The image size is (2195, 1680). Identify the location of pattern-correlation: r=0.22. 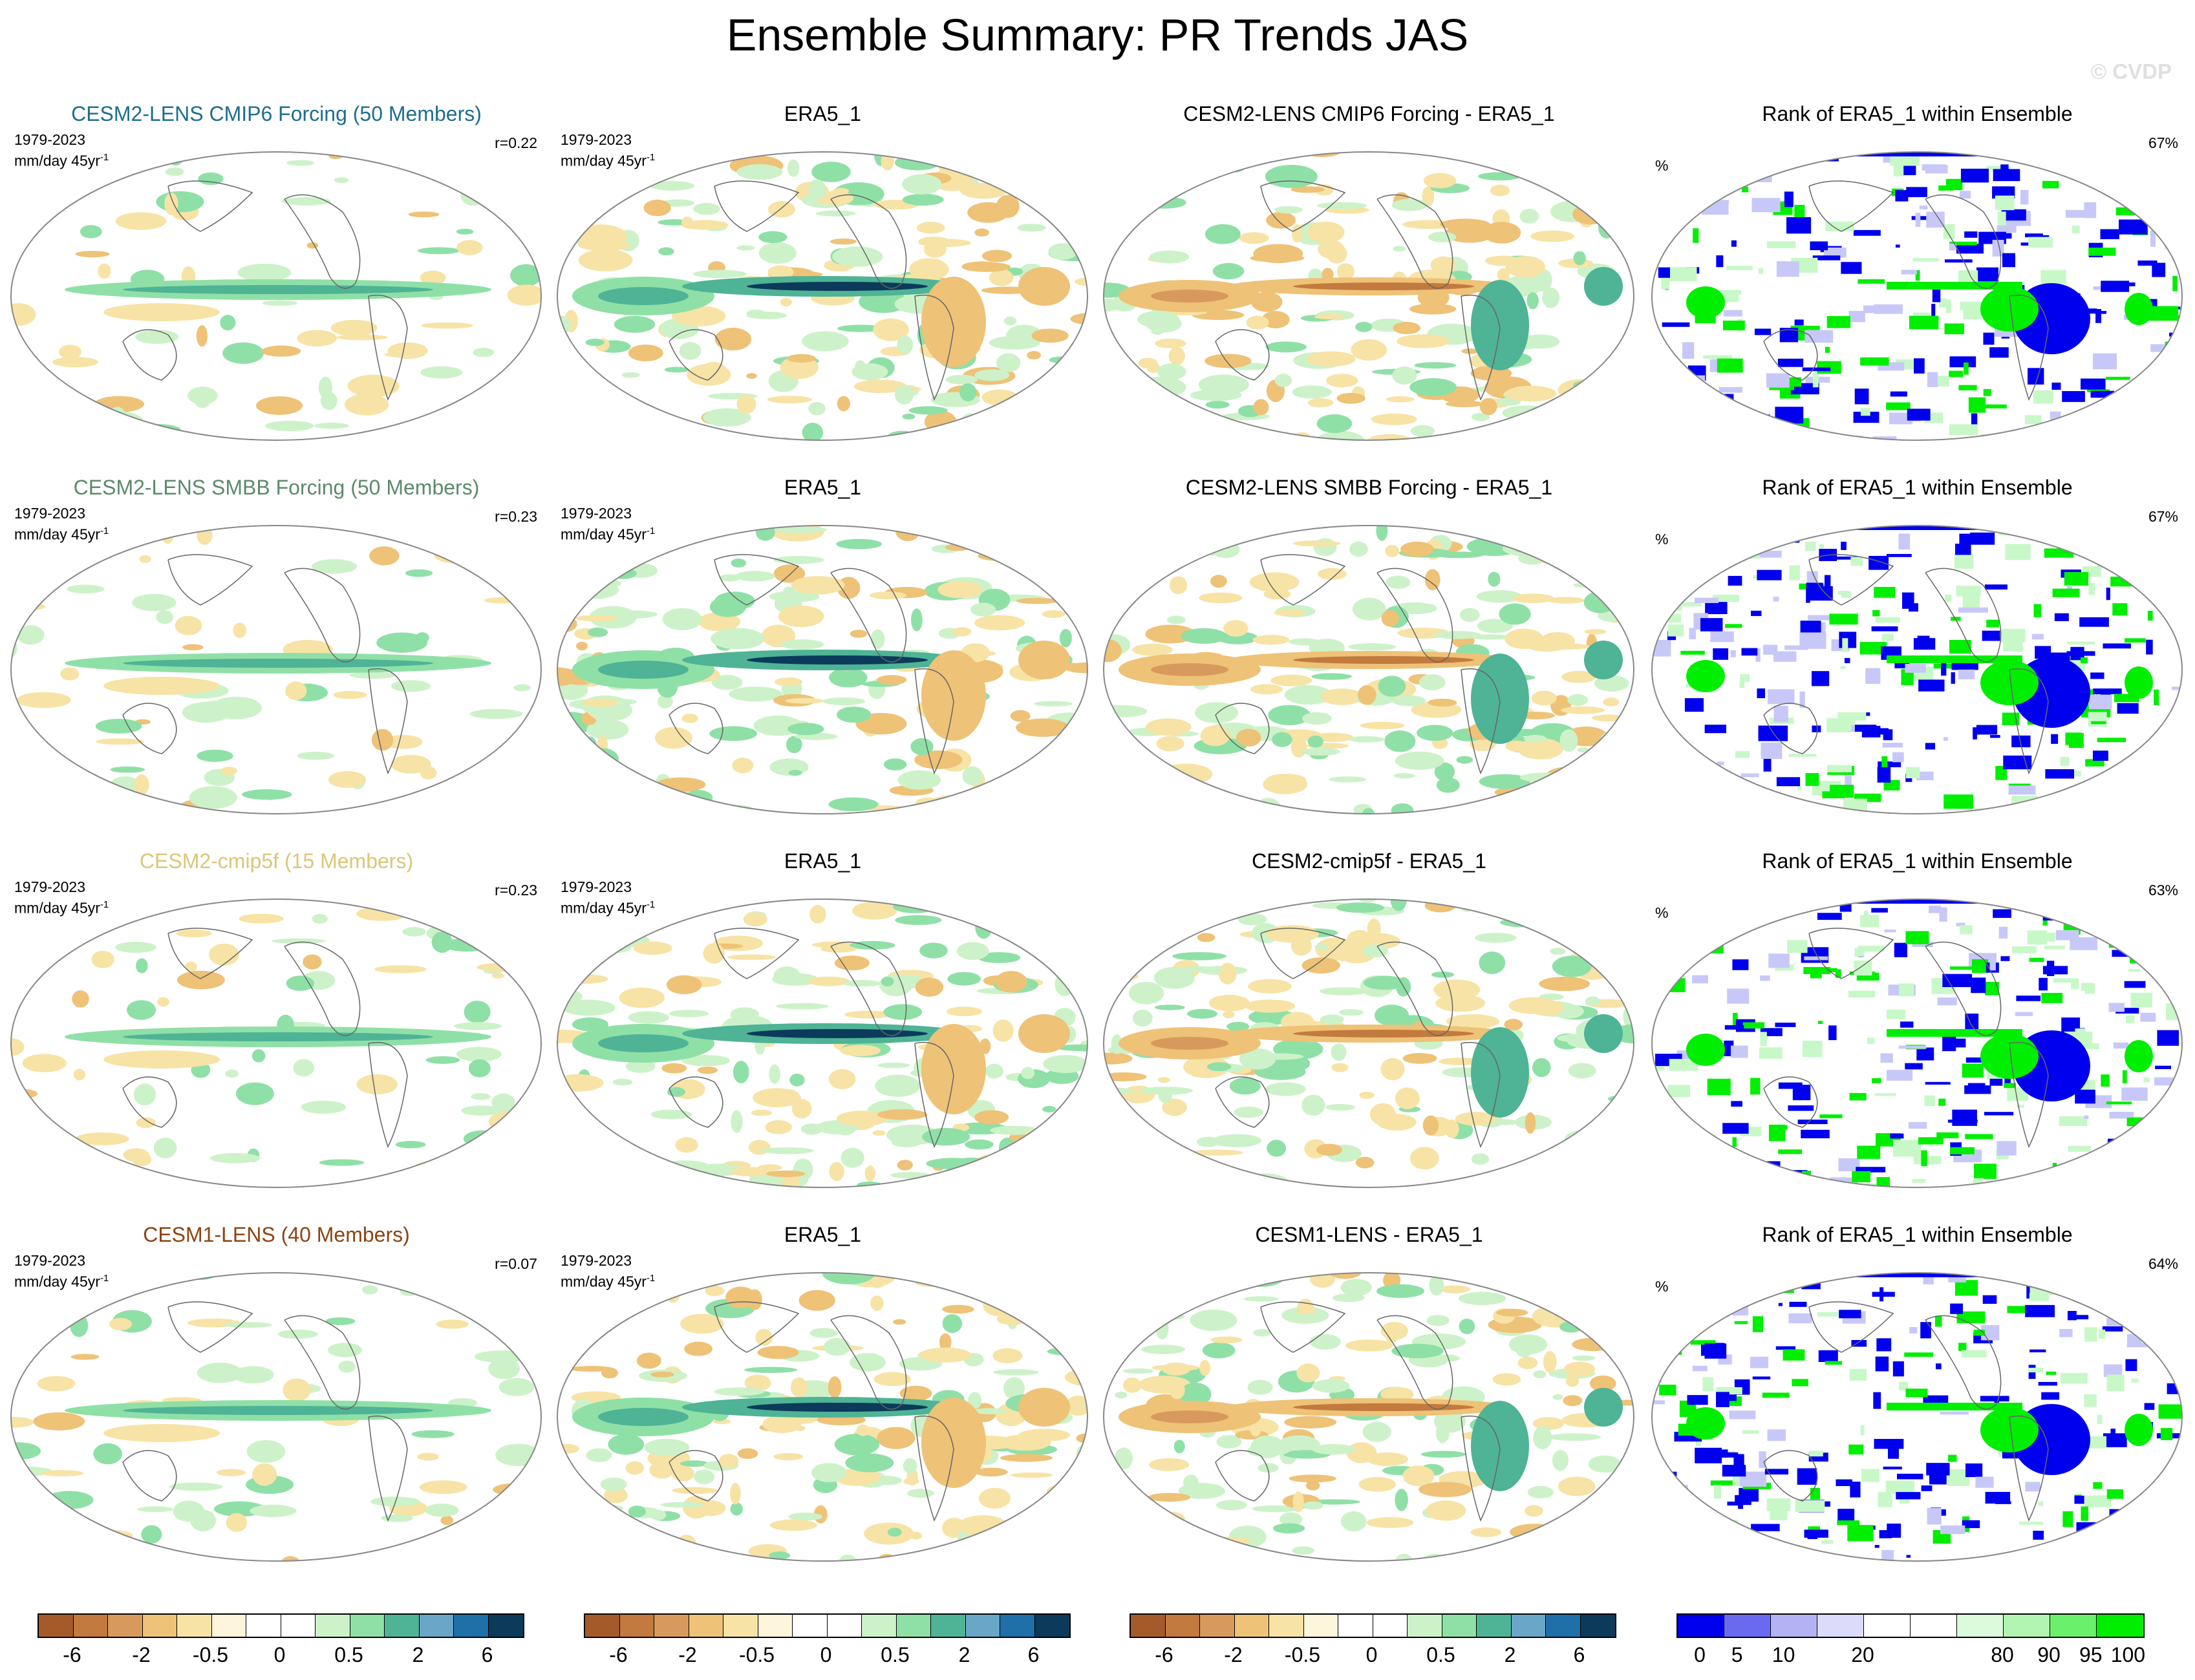
(516, 143).